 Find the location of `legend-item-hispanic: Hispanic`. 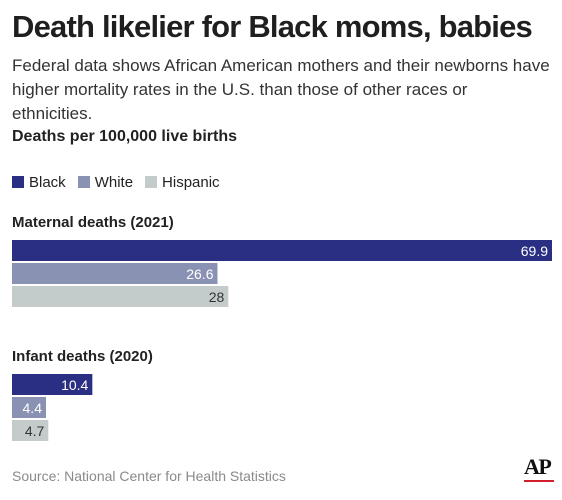

legend-item-hispanic: Hispanic is located at coordinates (182, 182).